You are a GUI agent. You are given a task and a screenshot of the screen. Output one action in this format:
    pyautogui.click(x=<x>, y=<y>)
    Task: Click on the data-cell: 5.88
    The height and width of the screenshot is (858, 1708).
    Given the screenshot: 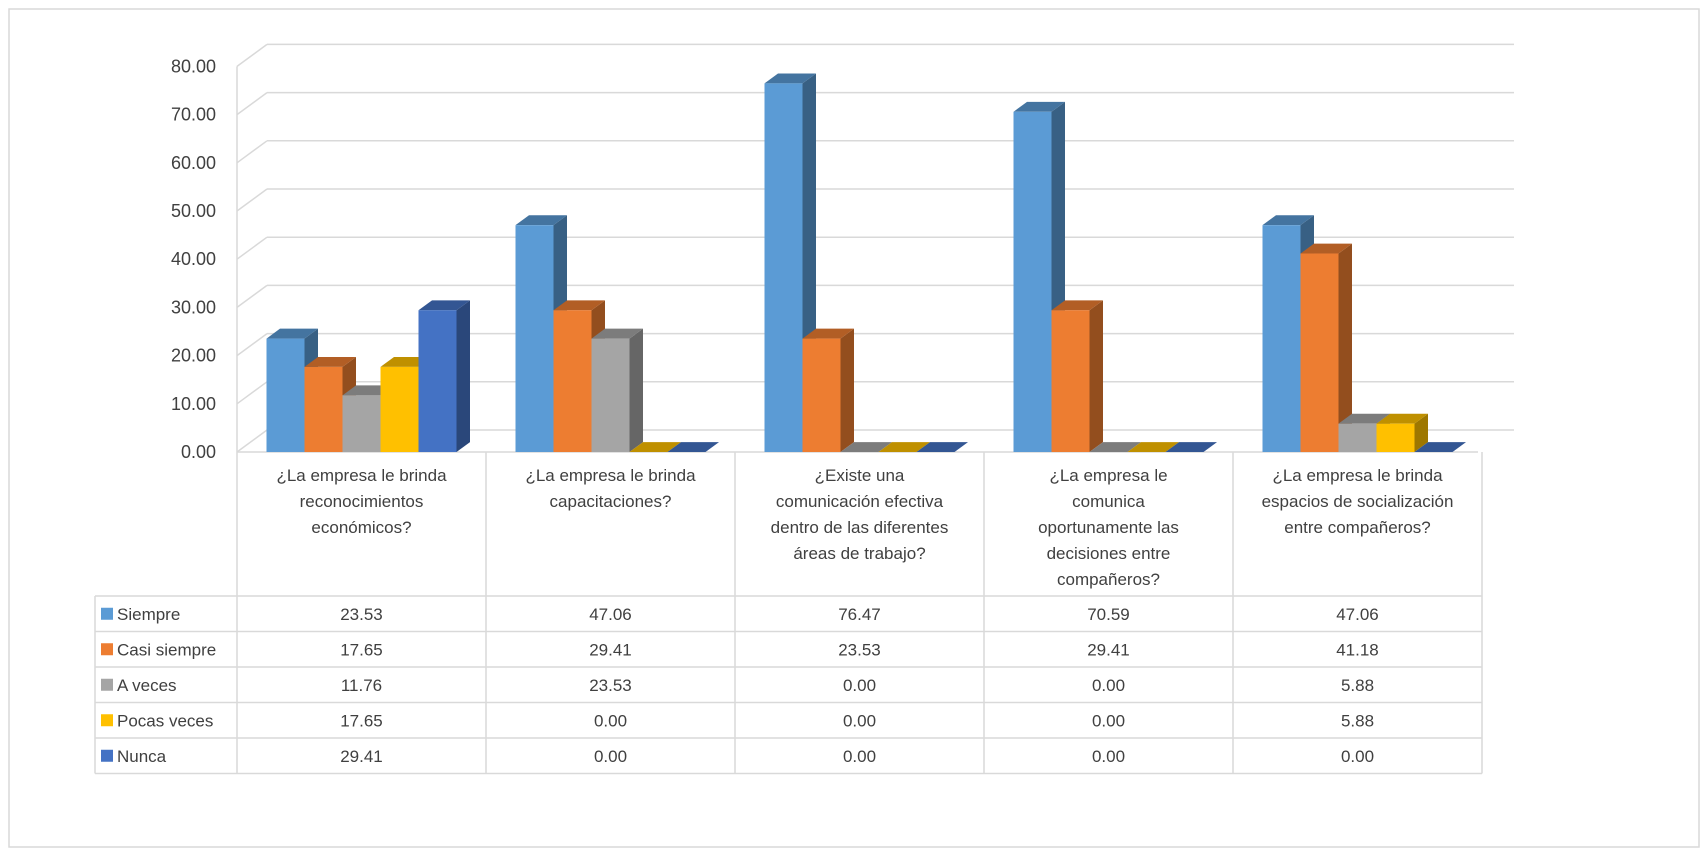 What is the action you would take?
    pyautogui.click(x=1357, y=720)
    